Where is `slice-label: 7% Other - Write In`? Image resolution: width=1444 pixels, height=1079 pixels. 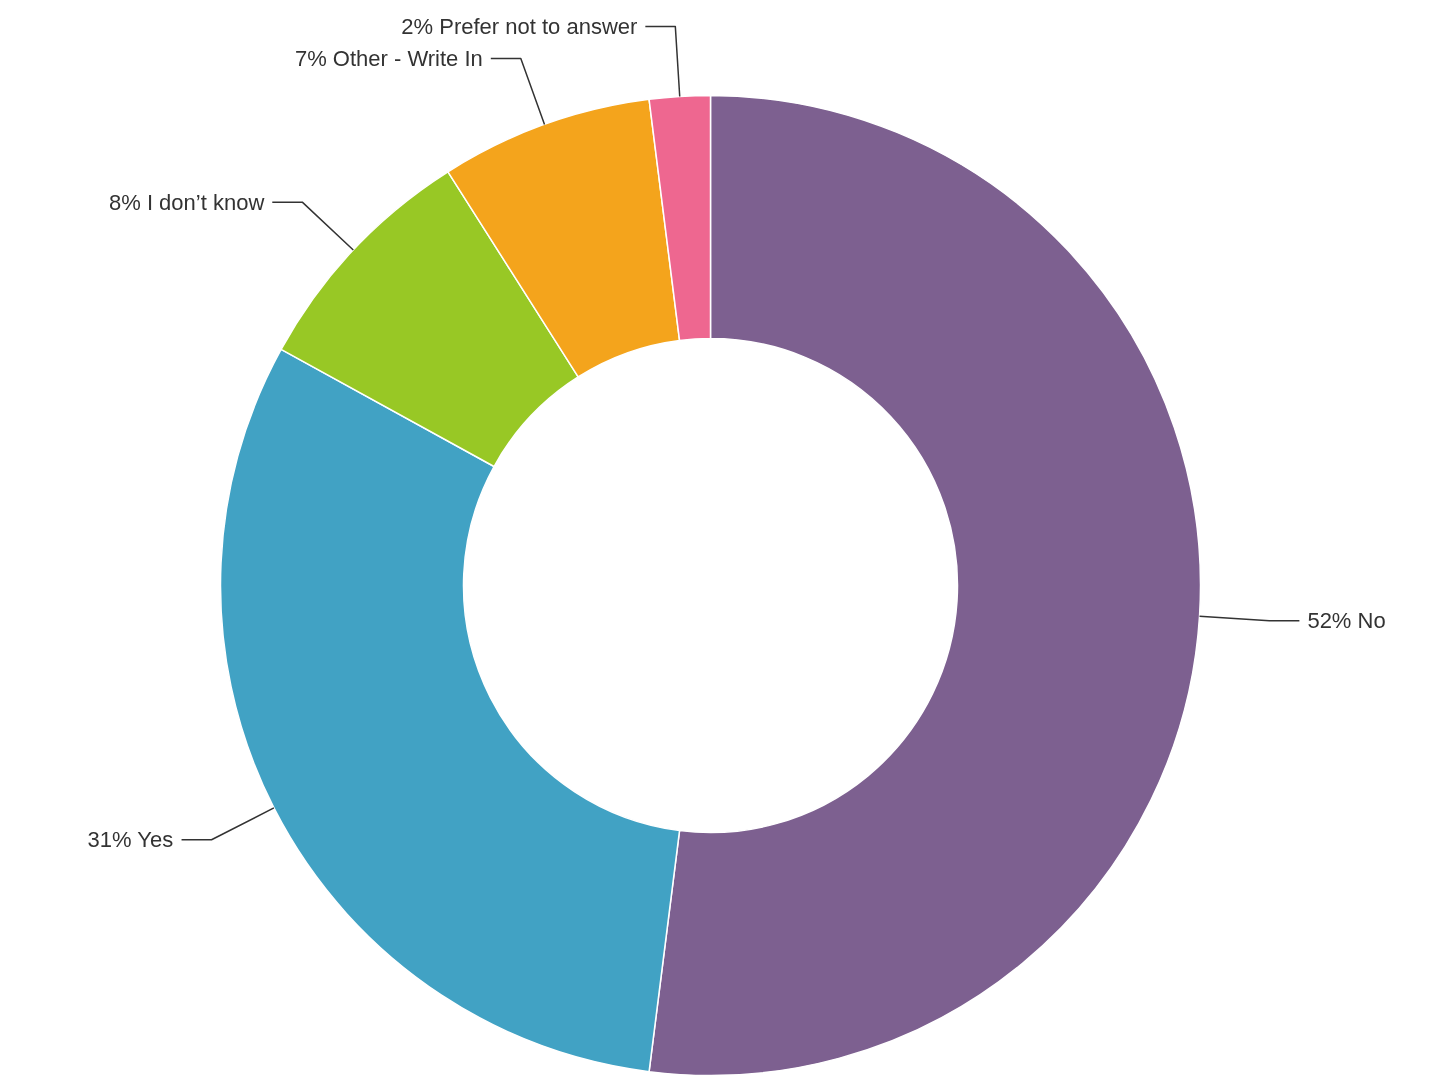 slice-label: 7% Other - Write In is located at coordinates (388, 59).